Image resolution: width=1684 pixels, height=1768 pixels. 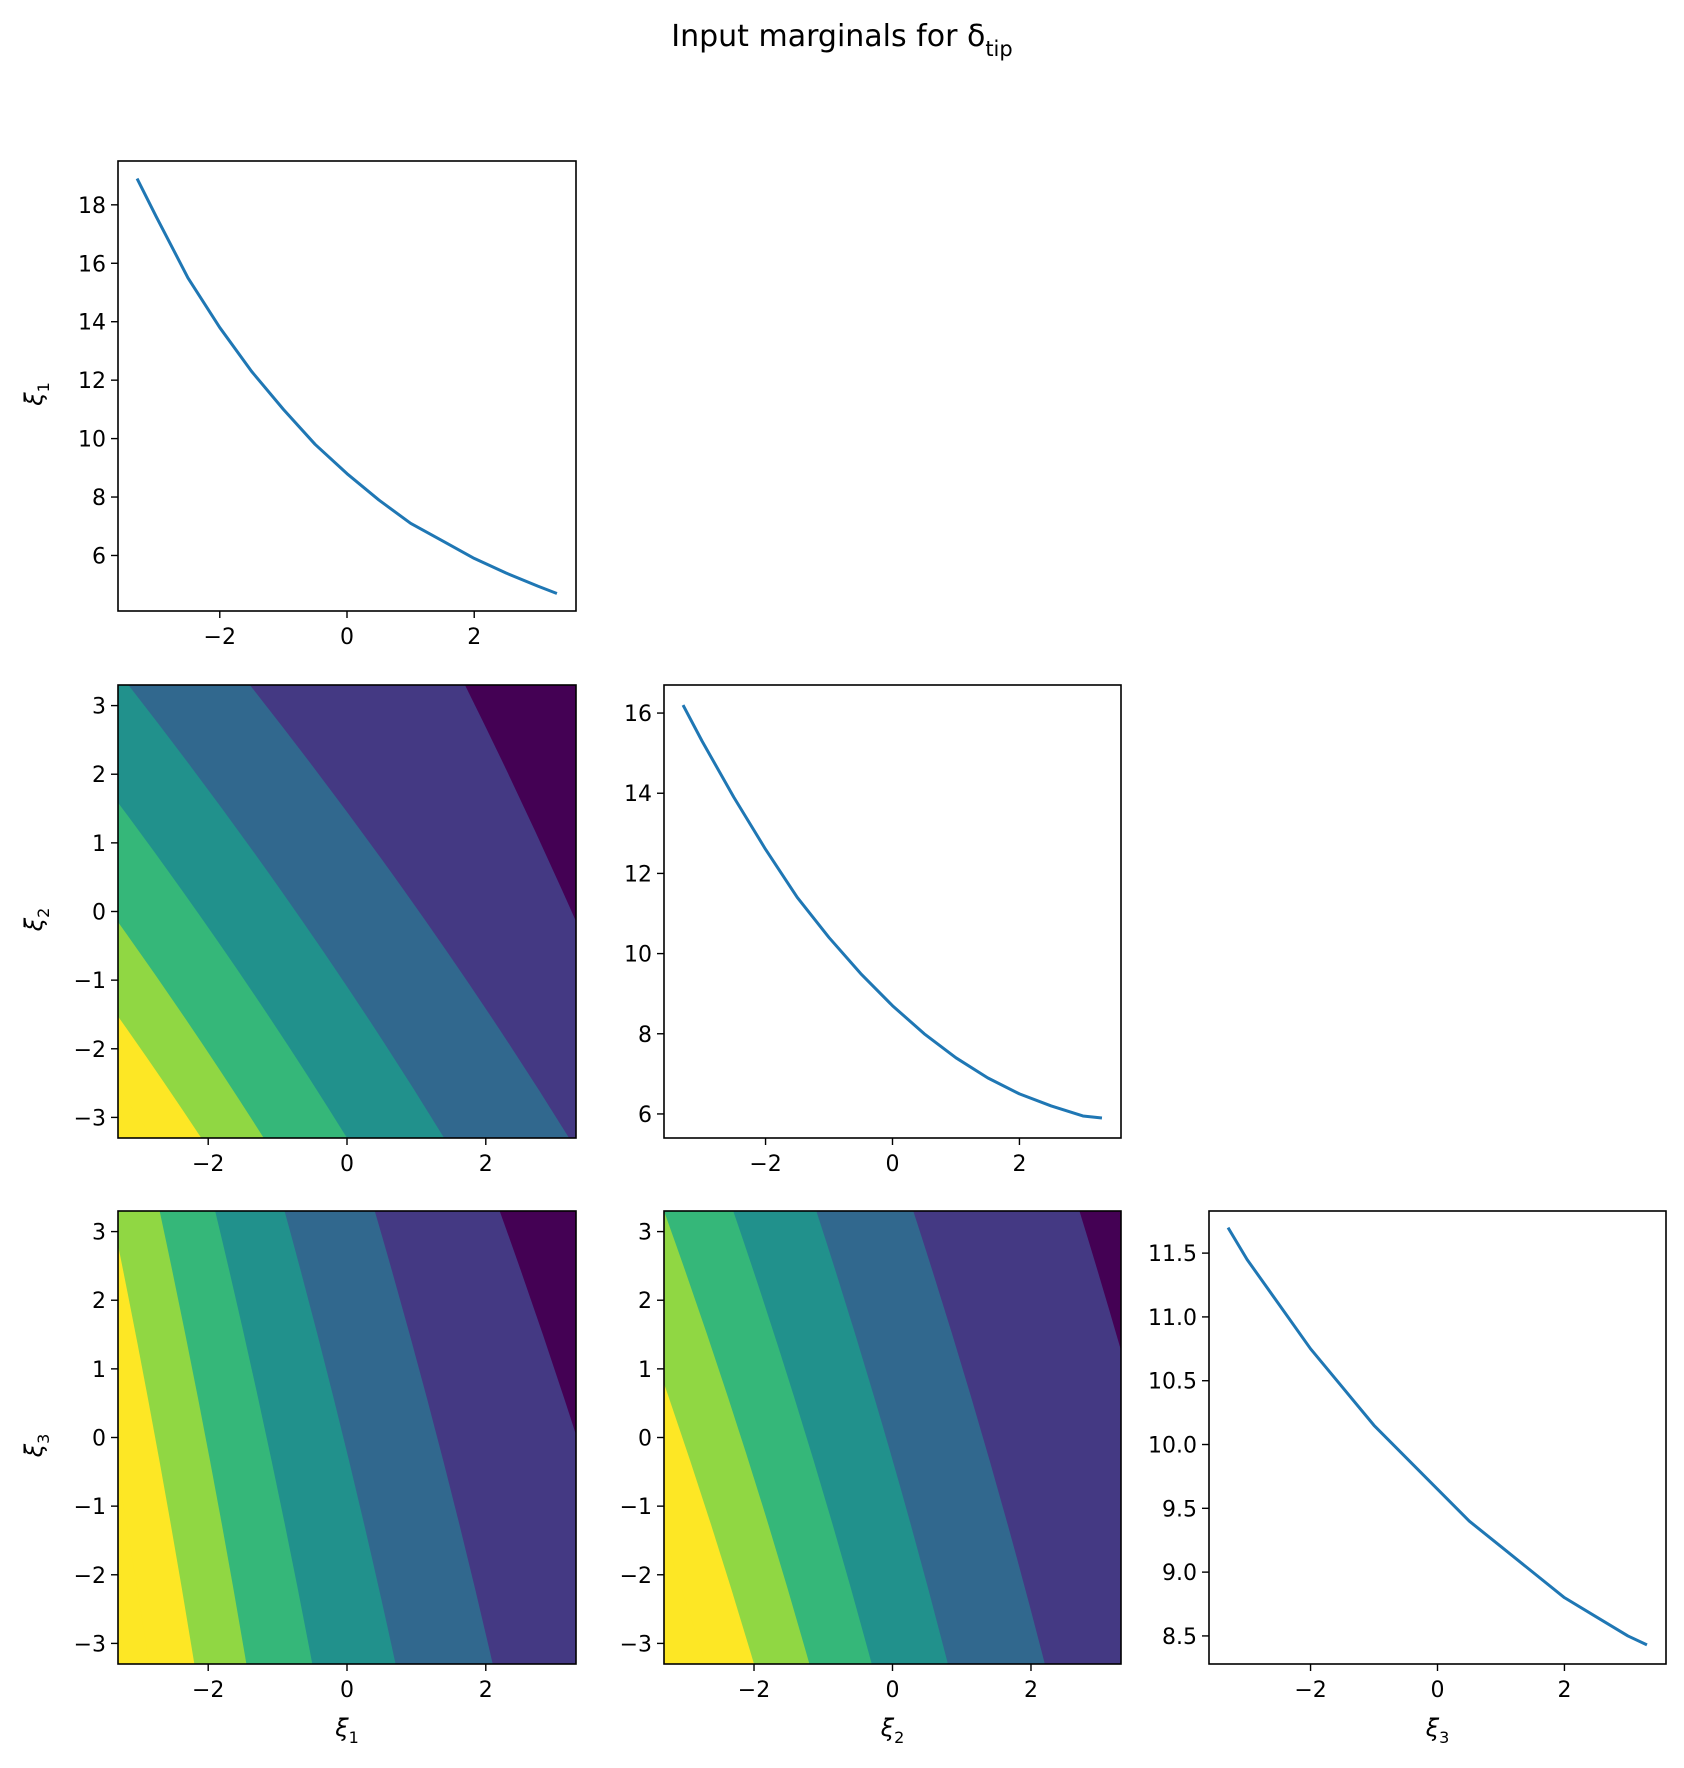 I want to click on panel-diag-3-line-series, so click(x=1437, y=1436).